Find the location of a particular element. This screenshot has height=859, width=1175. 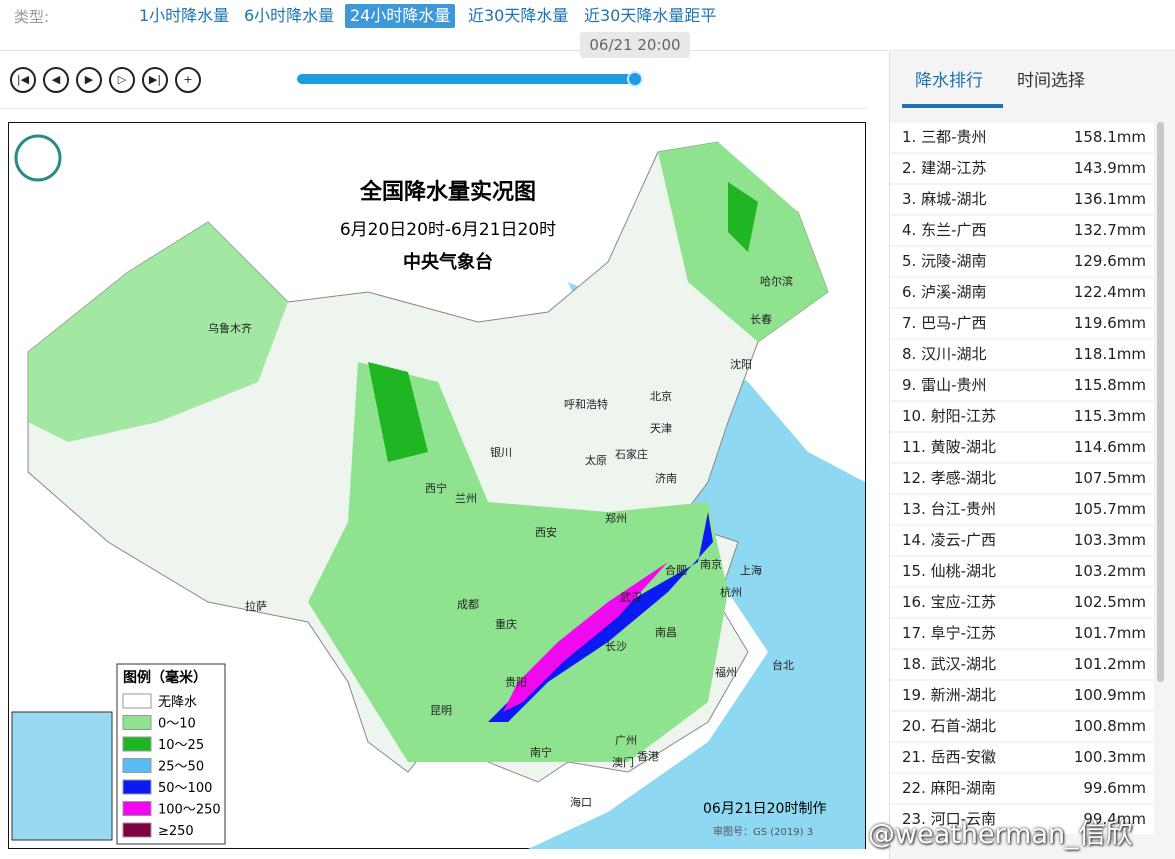

last-button: ▶| is located at coordinates (155, 80).